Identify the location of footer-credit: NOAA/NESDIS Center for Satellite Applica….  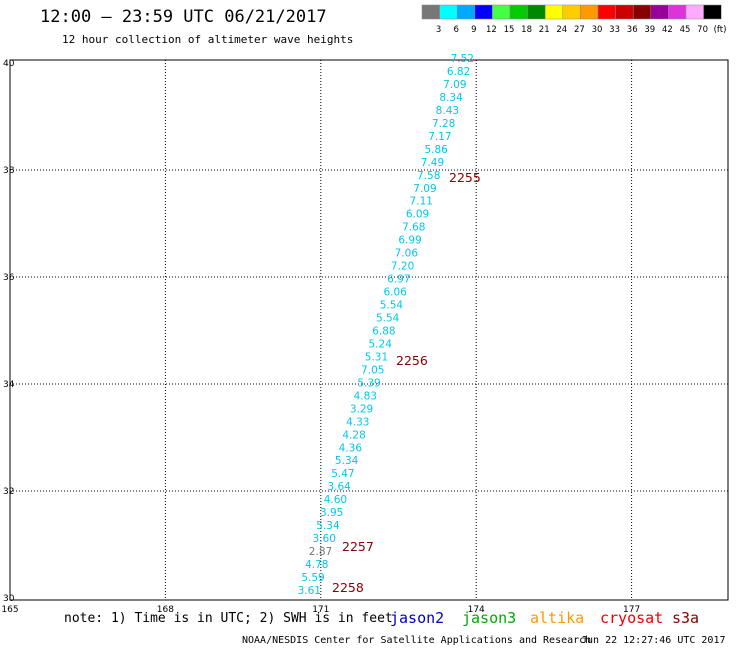
(417, 640).